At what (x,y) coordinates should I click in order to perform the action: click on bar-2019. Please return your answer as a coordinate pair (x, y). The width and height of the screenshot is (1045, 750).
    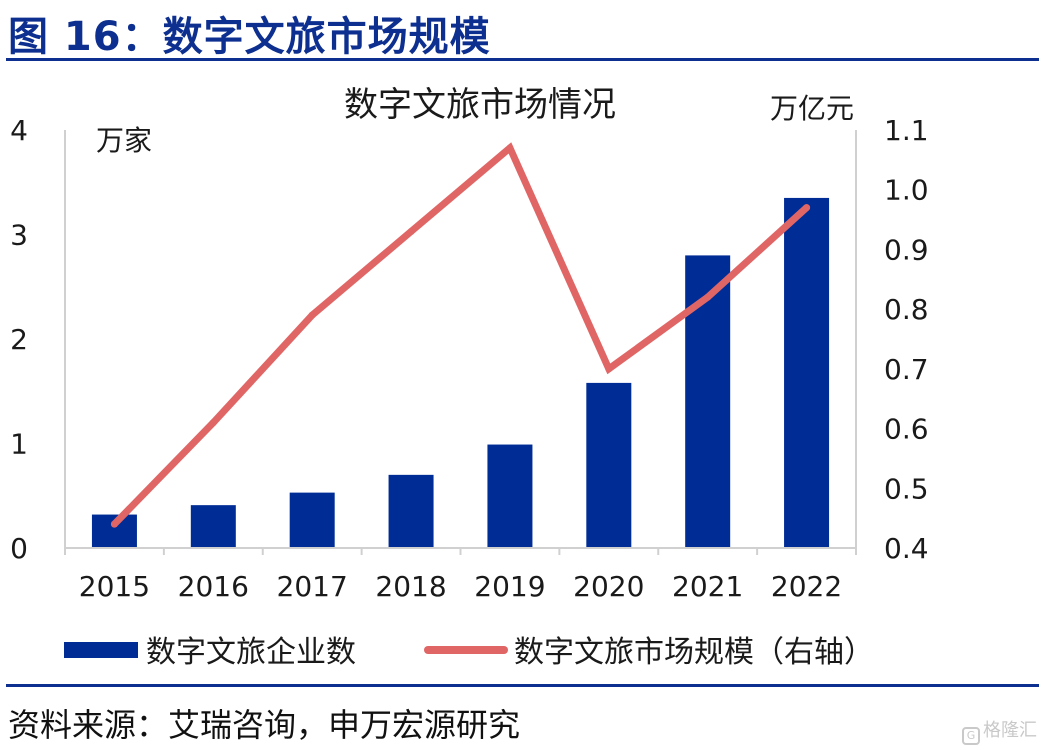
    Looking at the image, I should click on (510, 496).